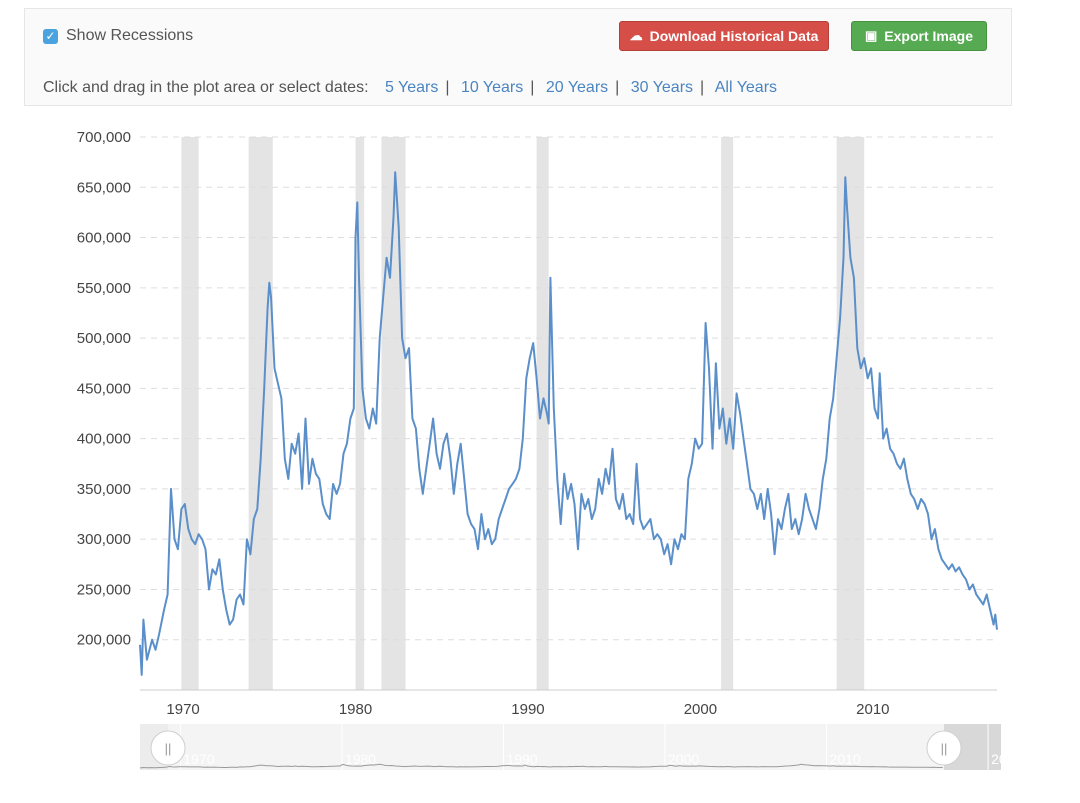 This screenshot has width=1080, height=803. I want to click on navigator-label: 1970, so click(198, 759).